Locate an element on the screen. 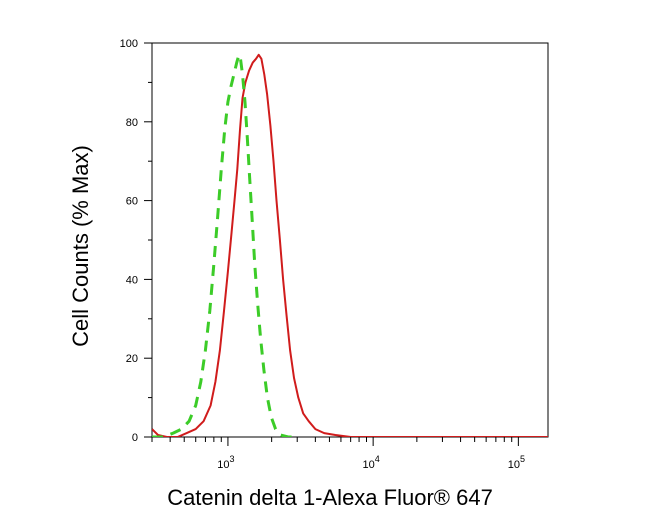 This screenshot has height=520, width=650. x-tick-label: 10³ is located at coordinates (225, 462).